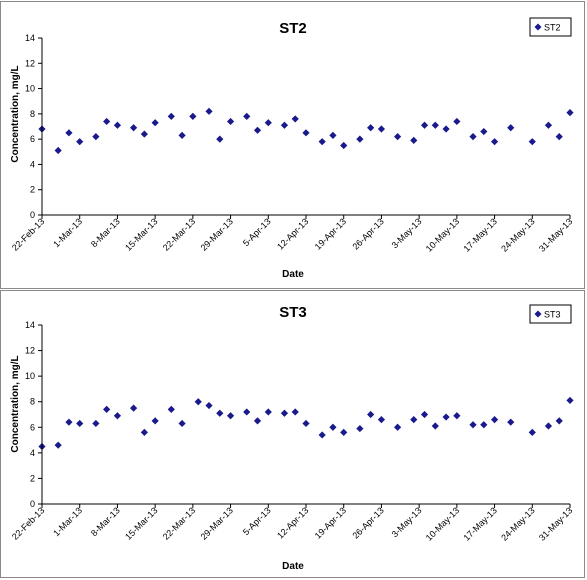  I want to click on x-tick-label: 31-May-13, so click(555, 523).